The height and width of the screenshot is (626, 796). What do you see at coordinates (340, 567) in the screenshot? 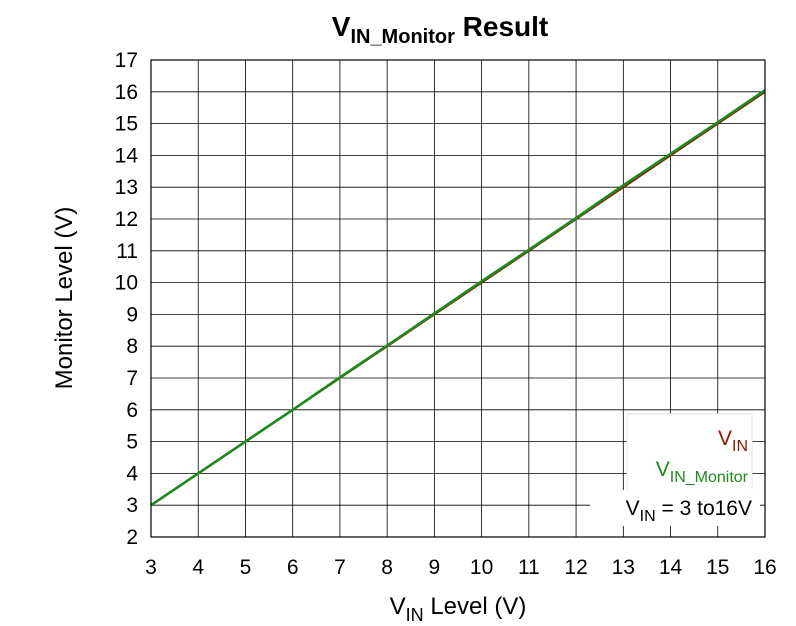
I see `x-tick-label: 7` at bounding box center [340, 567].